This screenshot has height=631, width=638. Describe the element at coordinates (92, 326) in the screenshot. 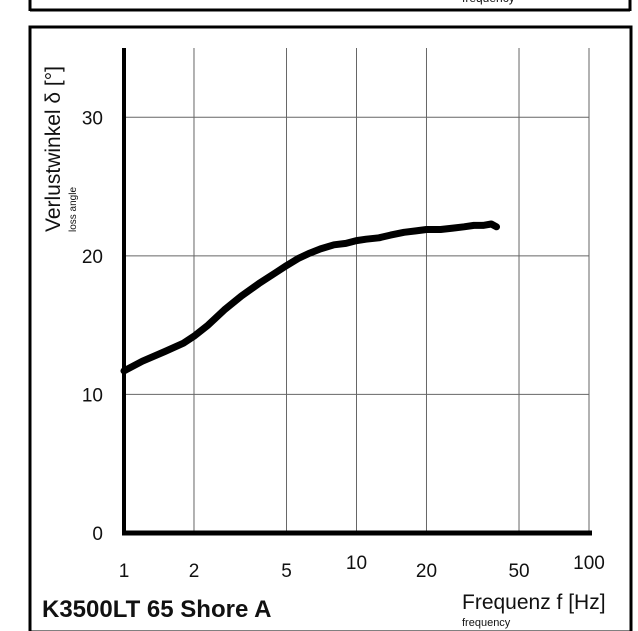

I see `y-tick-labels: 0 10 20 30` at that location.